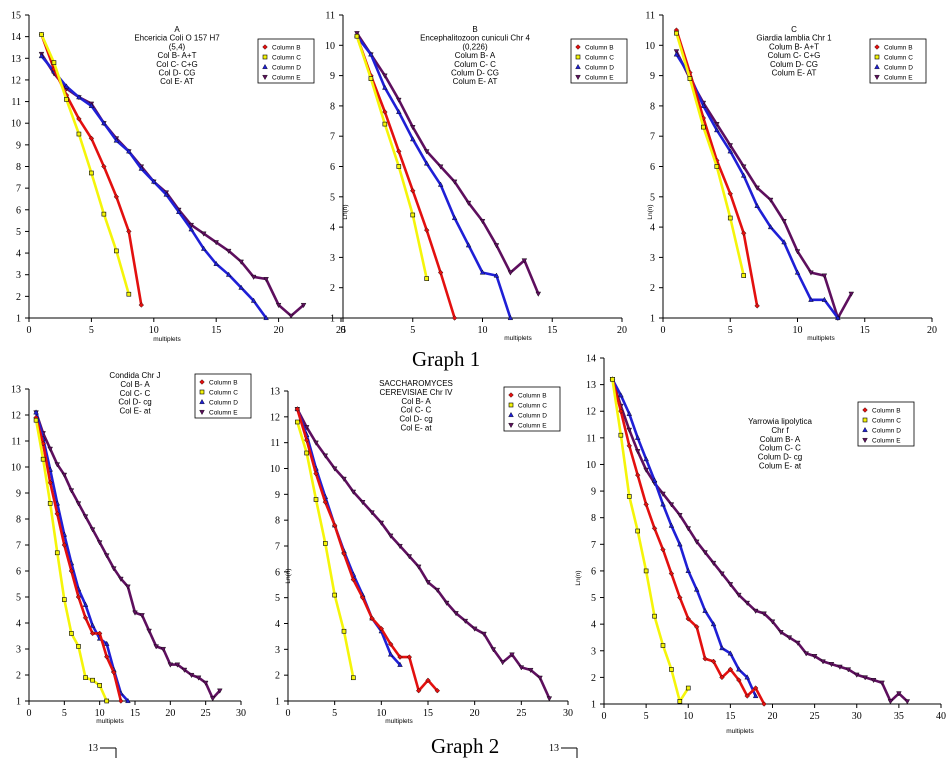 The width and height of the screenshot is (950, 758). I want to click on chart-annotation-line: Colum E- AT, so click(475, 81).